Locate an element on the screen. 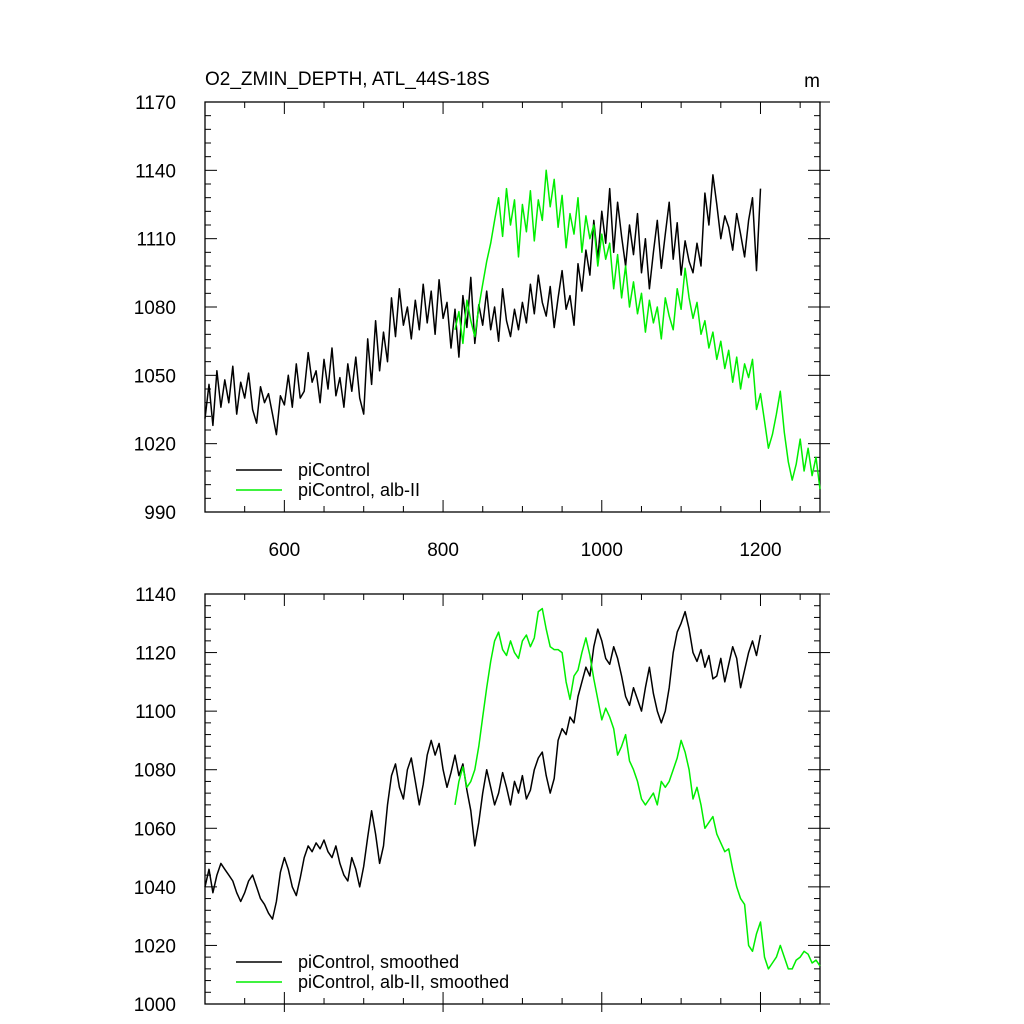 Image resolution: width=1024 pixels, height=1024 pixels. series-line-top-picontrol is located at coordinates (483, 305).